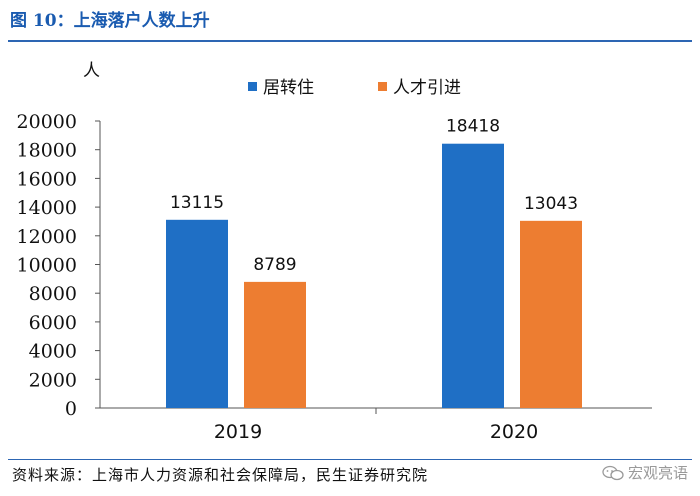 This screenshot has height=496, width=700. What do you see at coordinates (47, 208) in the screenshot?
I see `y-tick-label: 14000` at bounding box center [47, 208].